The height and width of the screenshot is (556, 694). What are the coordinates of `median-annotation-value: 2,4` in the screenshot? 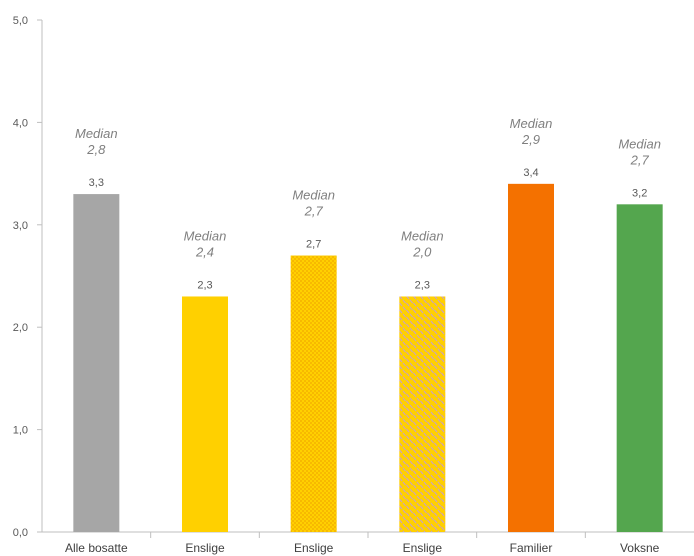 It's located at (204, 251).